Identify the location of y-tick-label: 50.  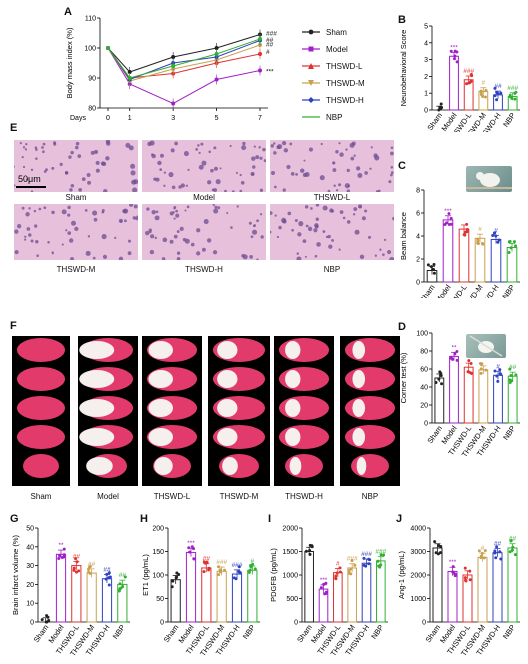
(30, 529).